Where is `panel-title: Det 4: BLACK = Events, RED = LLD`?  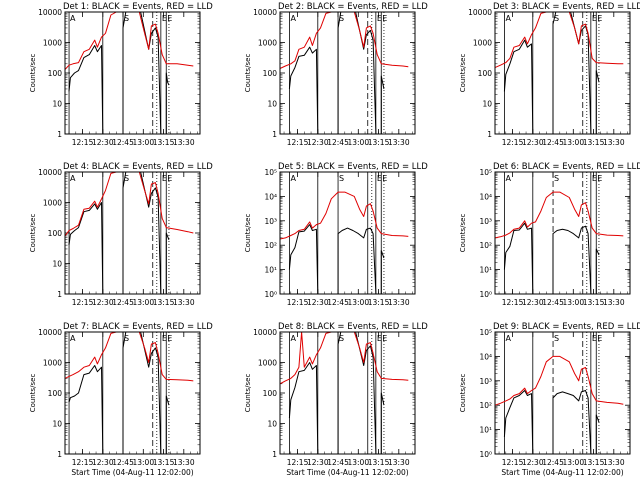
panel-title: Det 4: BLACK = Events, RED = LLD is located at coordinates (138, 167).